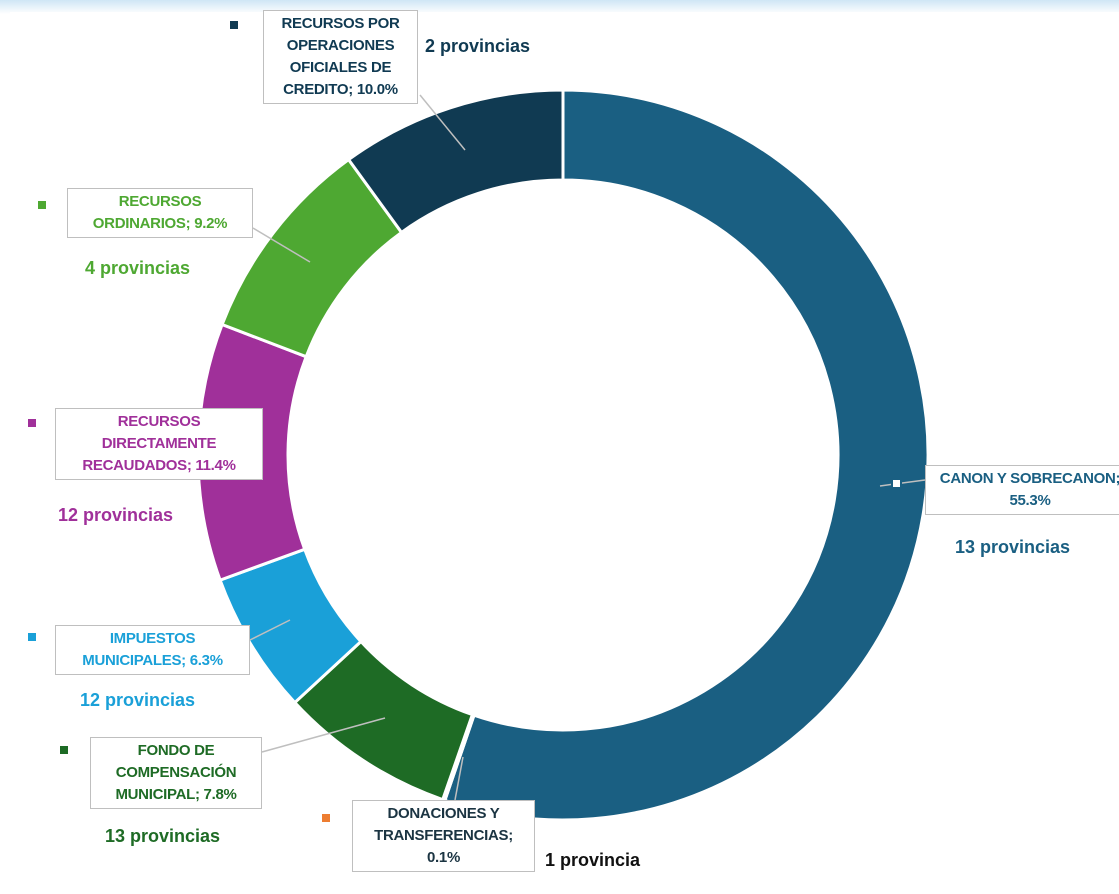 The image size is (1119, 894). I want to click on data-label: IMPUESTOS MUNICIPALES; 6.3%, so click(152, 650).